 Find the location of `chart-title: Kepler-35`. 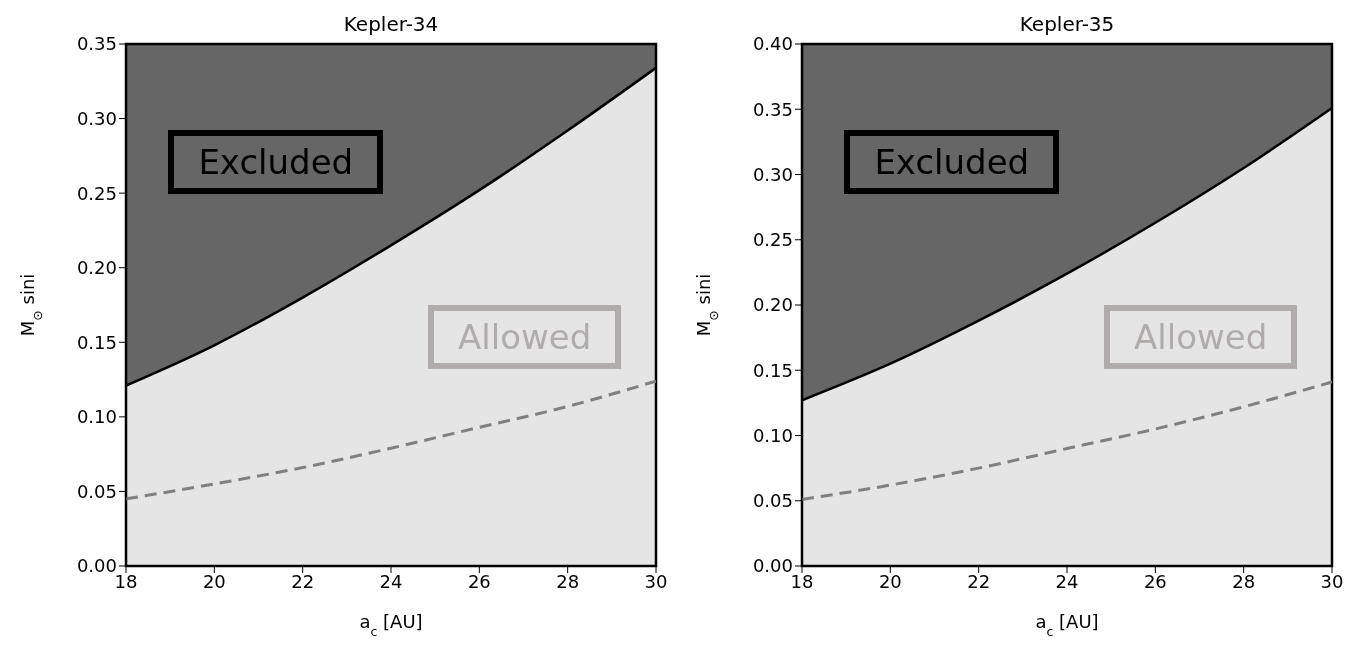

chart-title: Kepler-35 is located at coordinates (1067, 24).